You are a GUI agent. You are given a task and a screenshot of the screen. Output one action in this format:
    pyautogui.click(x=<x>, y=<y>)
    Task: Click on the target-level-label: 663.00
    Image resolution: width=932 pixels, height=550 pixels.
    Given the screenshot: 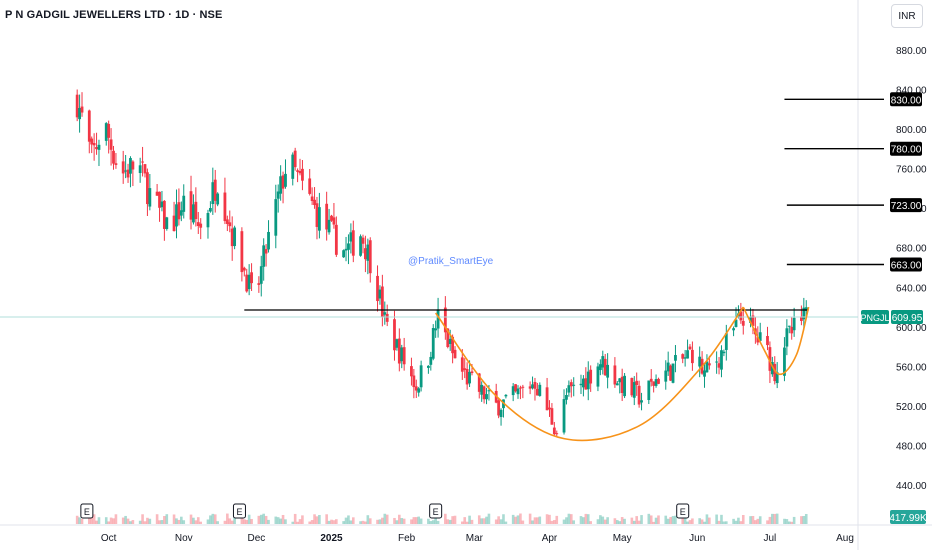 What is the action you would take?
    pyautogui.click(x=906, y=266)
    